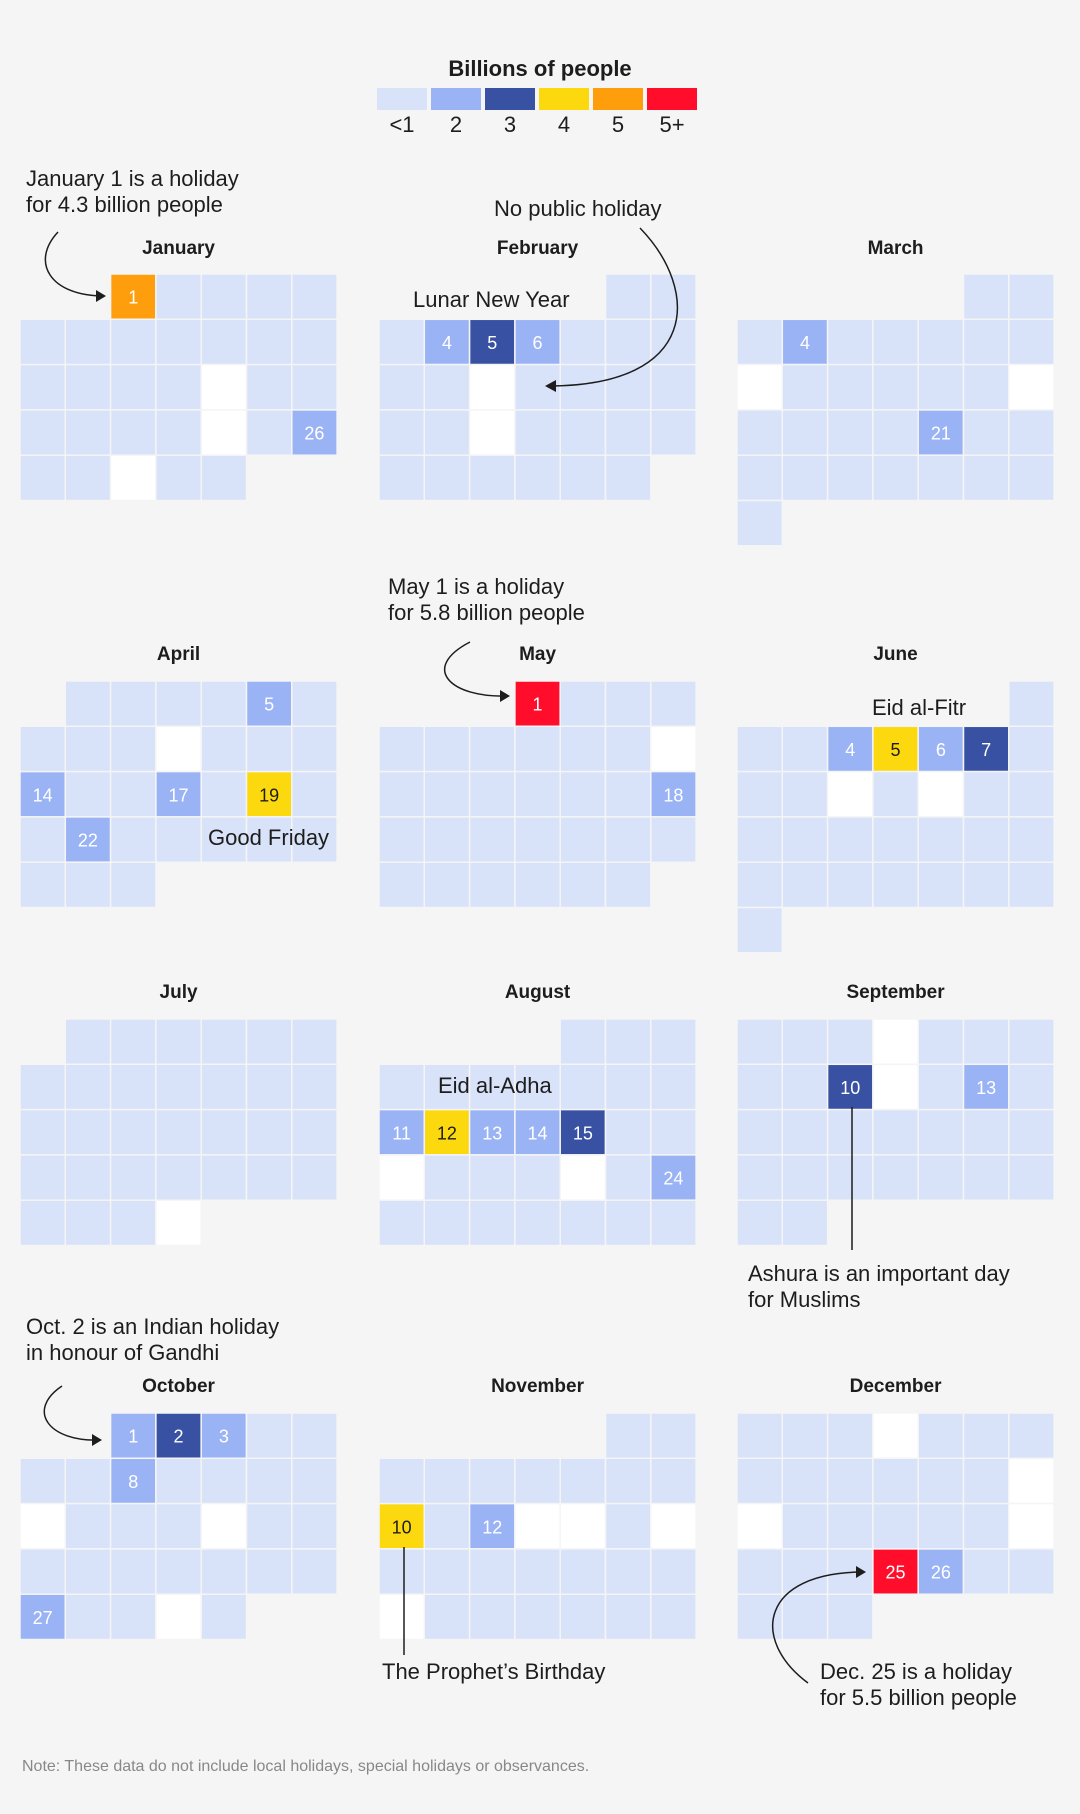 This screenshot has width=1080, height=1814. What do you see at coordinates (879, 1286) in the screenshot?
I see `annotation-ashura: Ashura is an important day for Muslims` at bounding box center [879, 1286].